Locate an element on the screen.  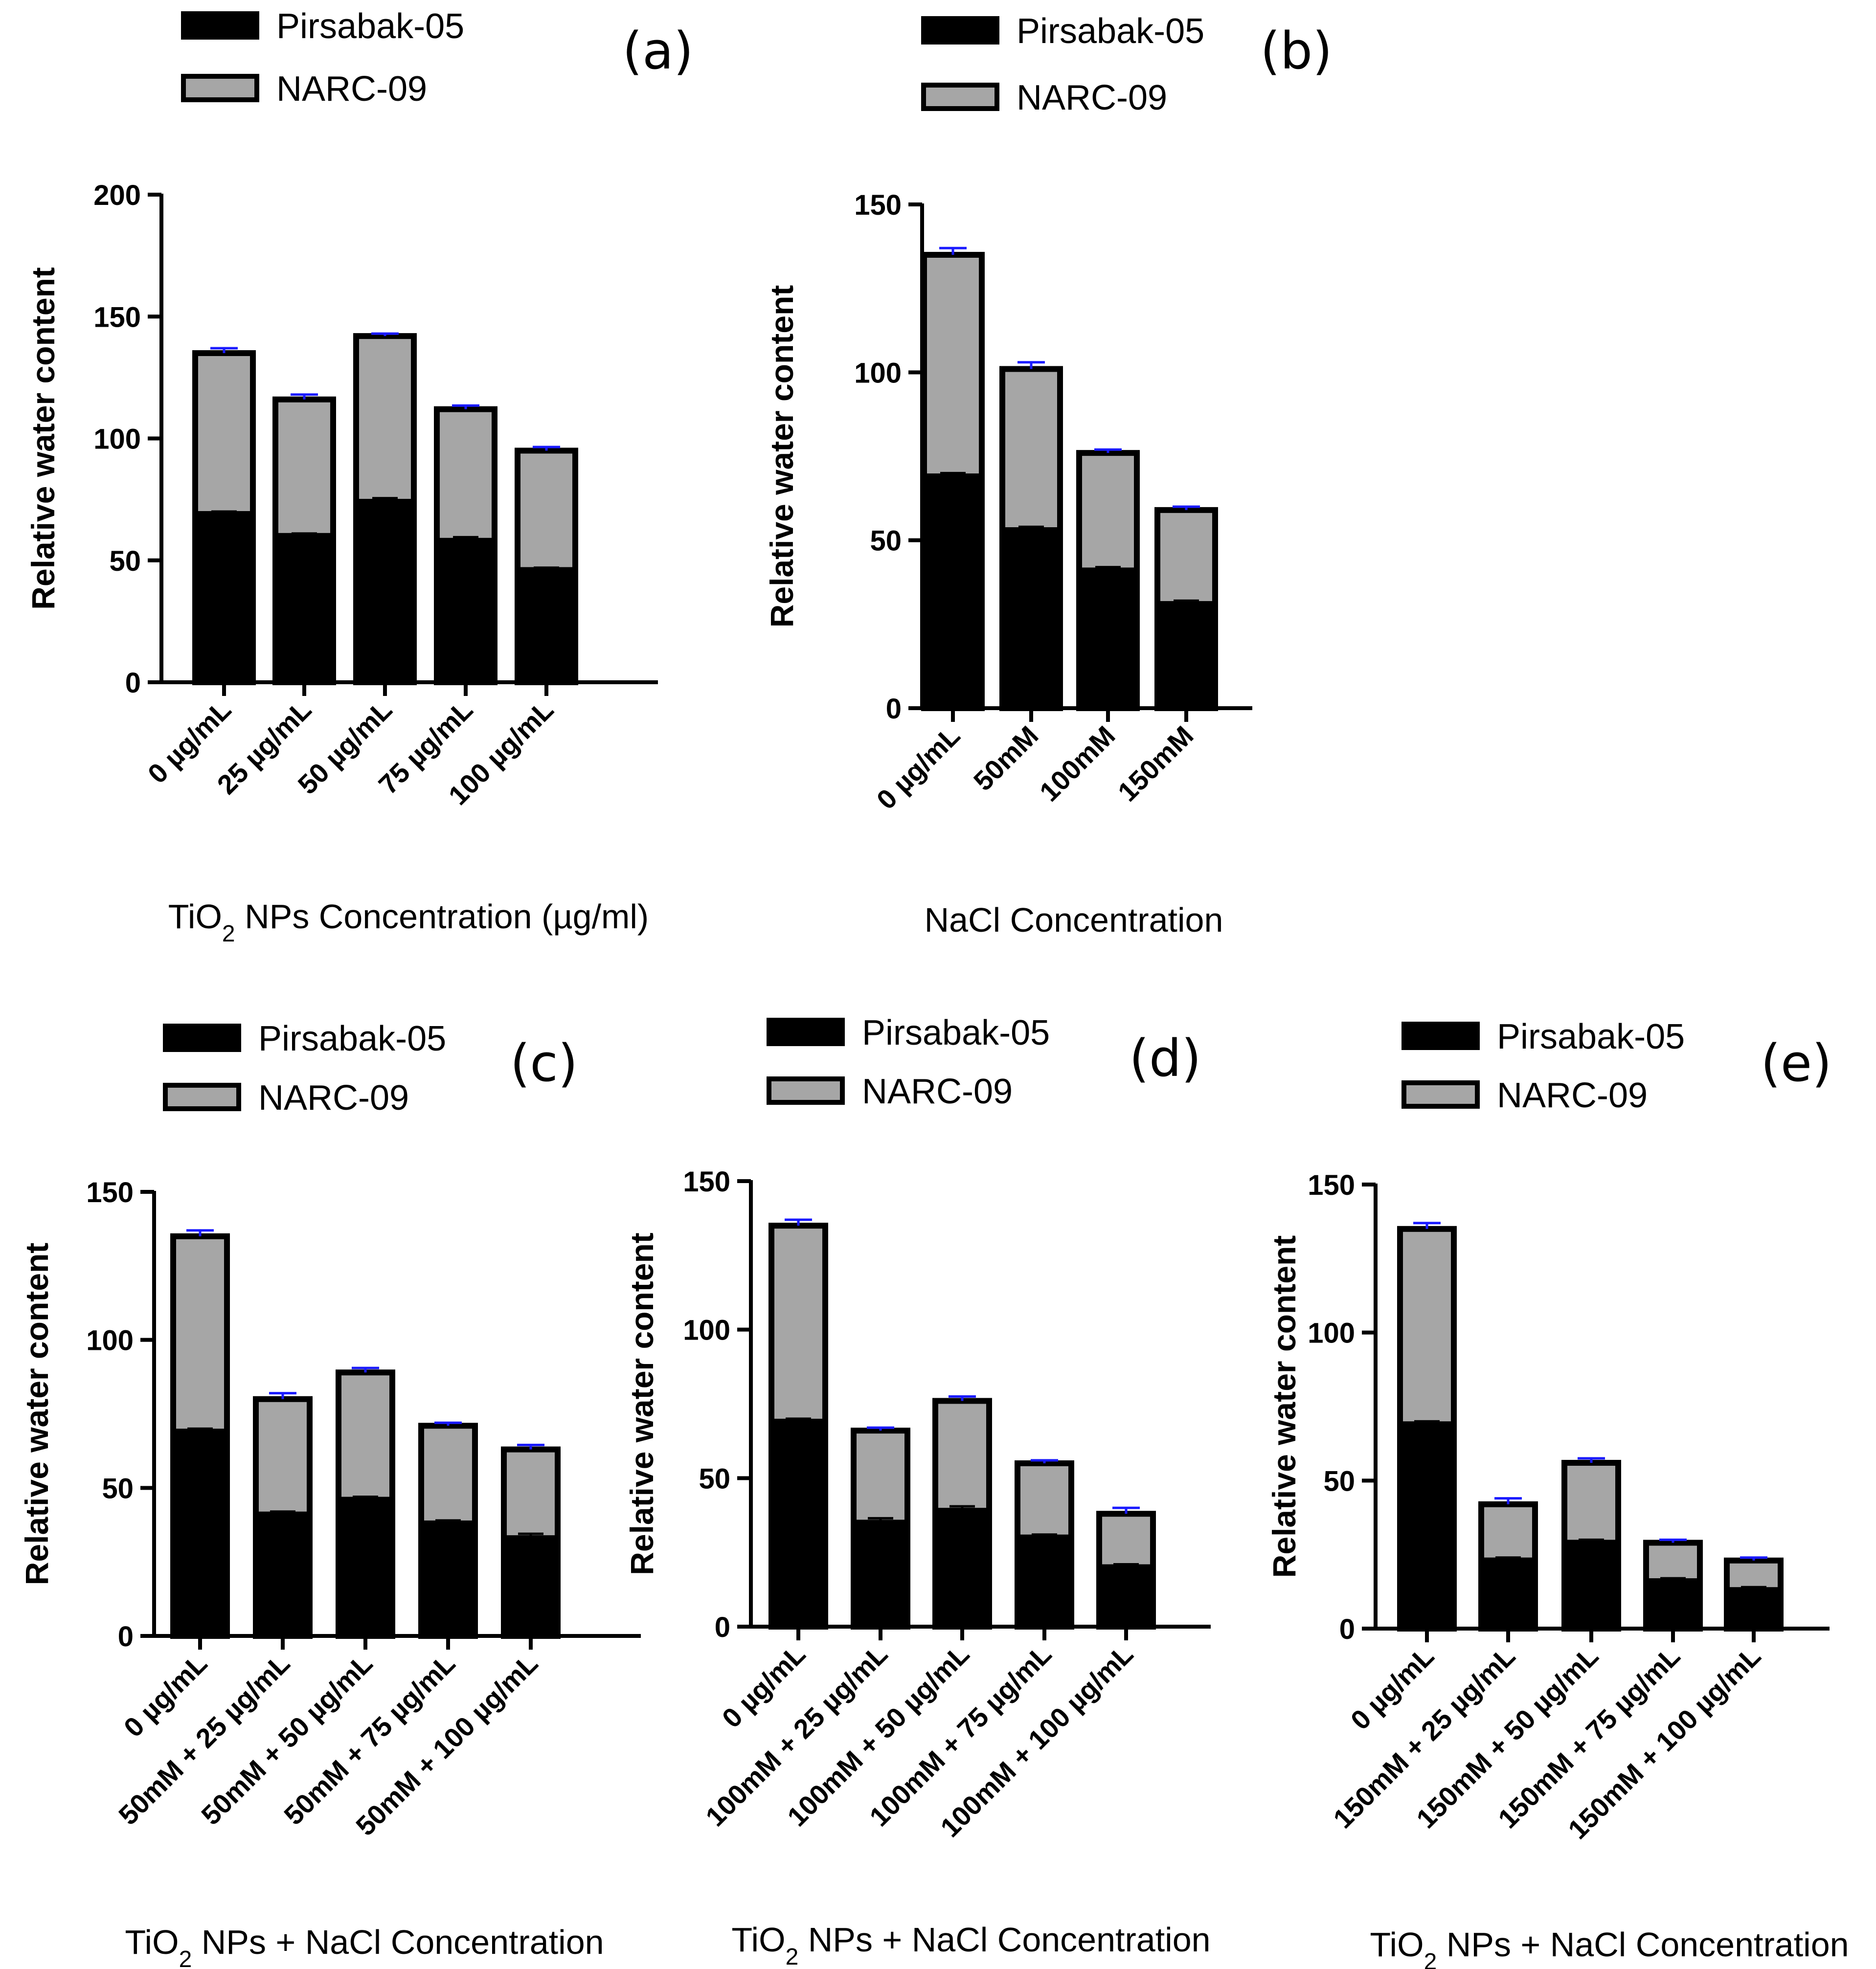
x-axis-label: TiO2 NPs Concentration (µg/ml) is located at coordinates (409, 922).